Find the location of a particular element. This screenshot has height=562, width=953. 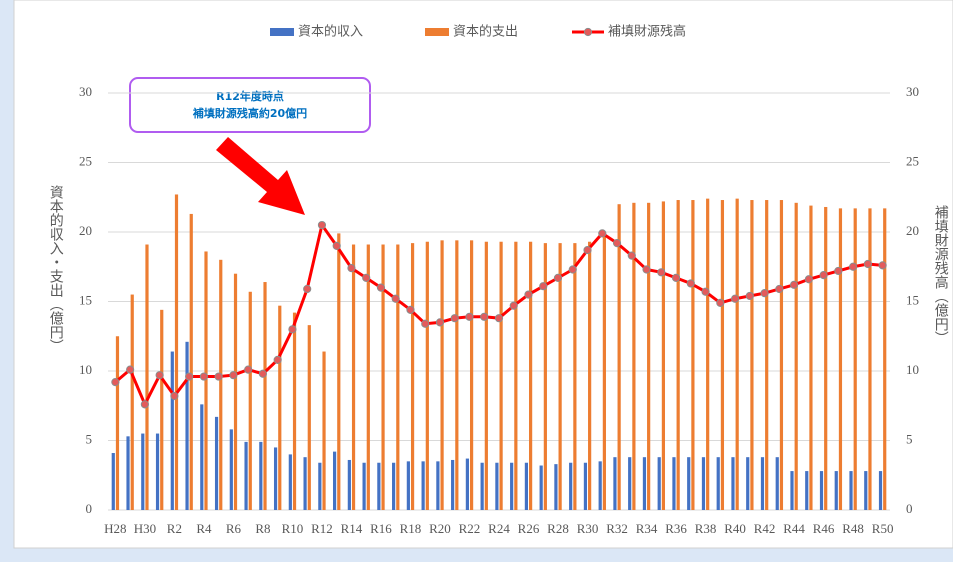

x-tick-label: R40 is located at coordinates (735, 528).